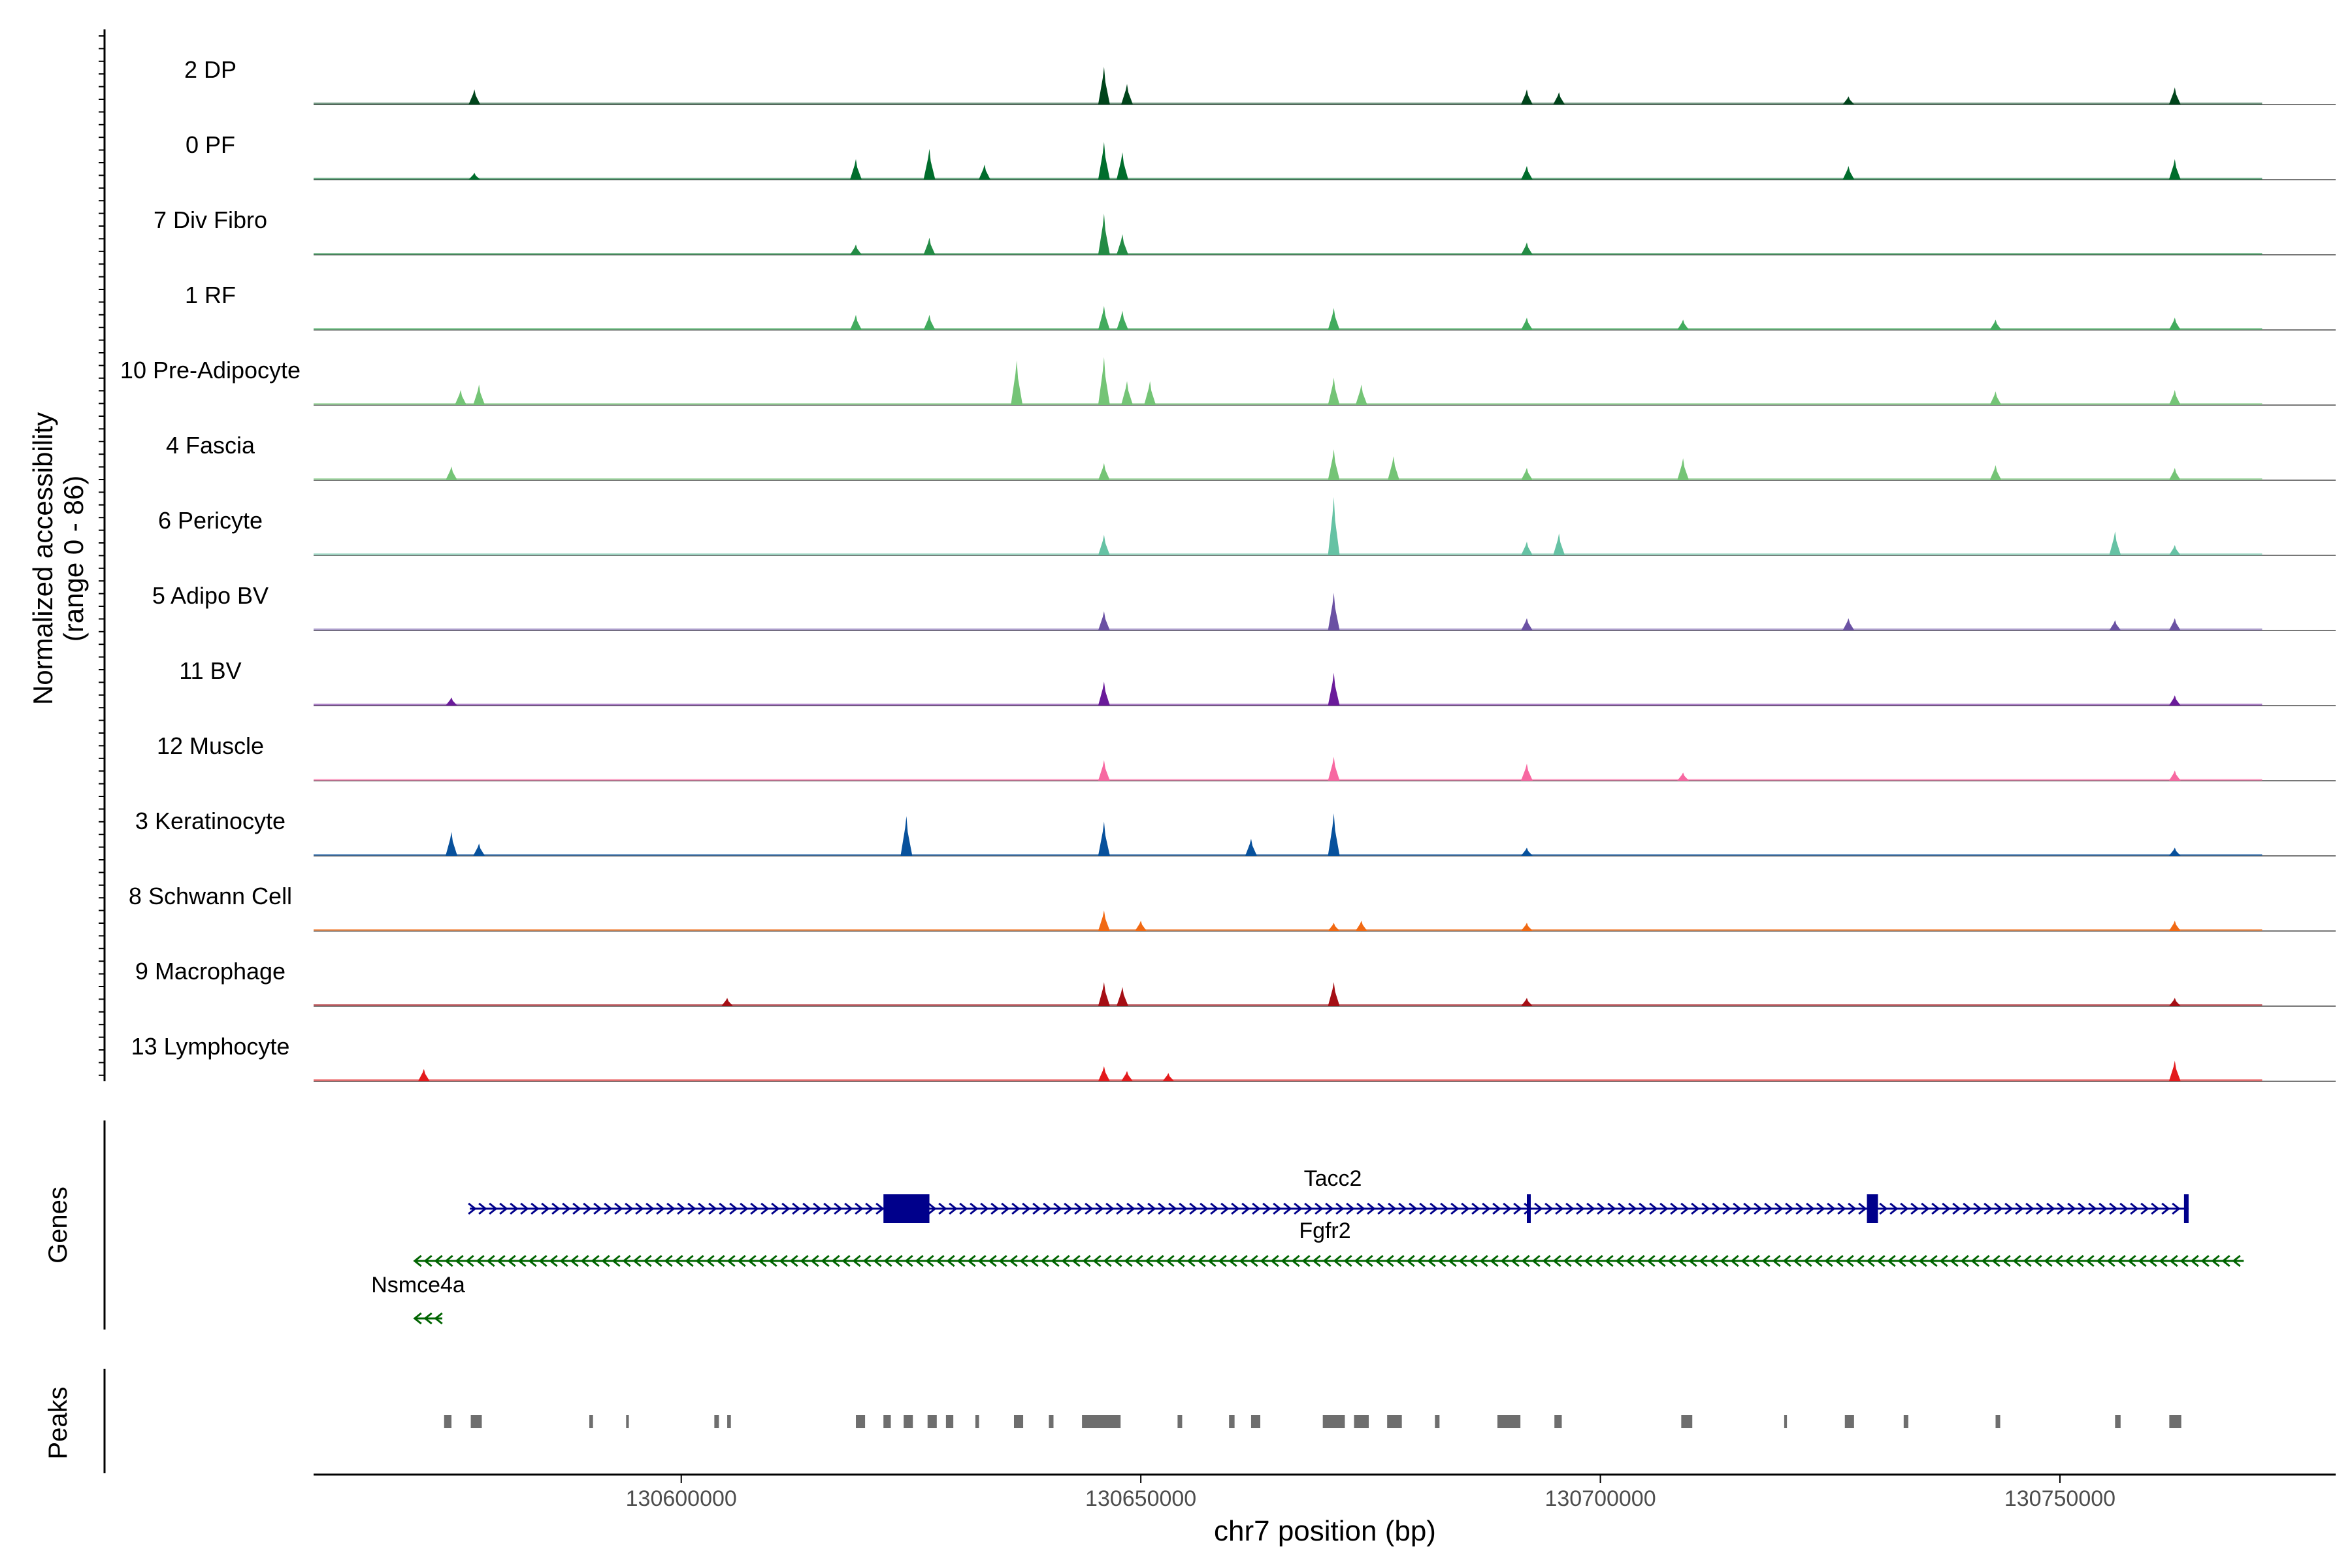 This screenshot has height=1568, width=2352. Describe the element at coordinates (210, 595) in the screenshot. I see `track-label: 5 Adipo BV` at that location.